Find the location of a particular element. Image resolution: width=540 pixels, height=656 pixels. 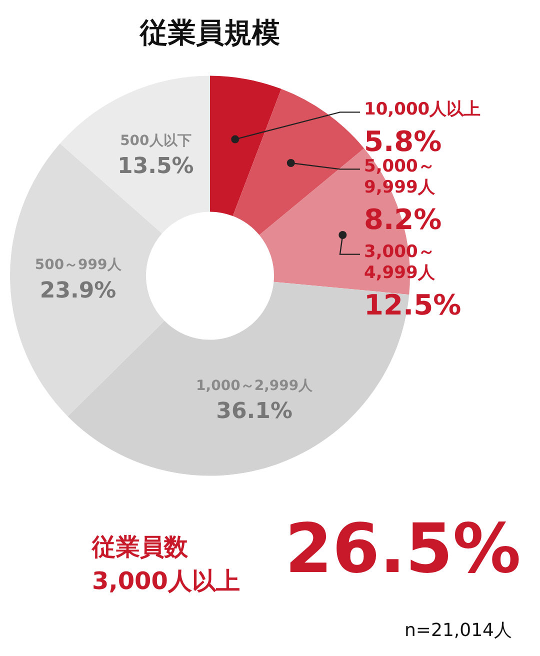

text: n=21,014人 is located at coordinates (458, 630).